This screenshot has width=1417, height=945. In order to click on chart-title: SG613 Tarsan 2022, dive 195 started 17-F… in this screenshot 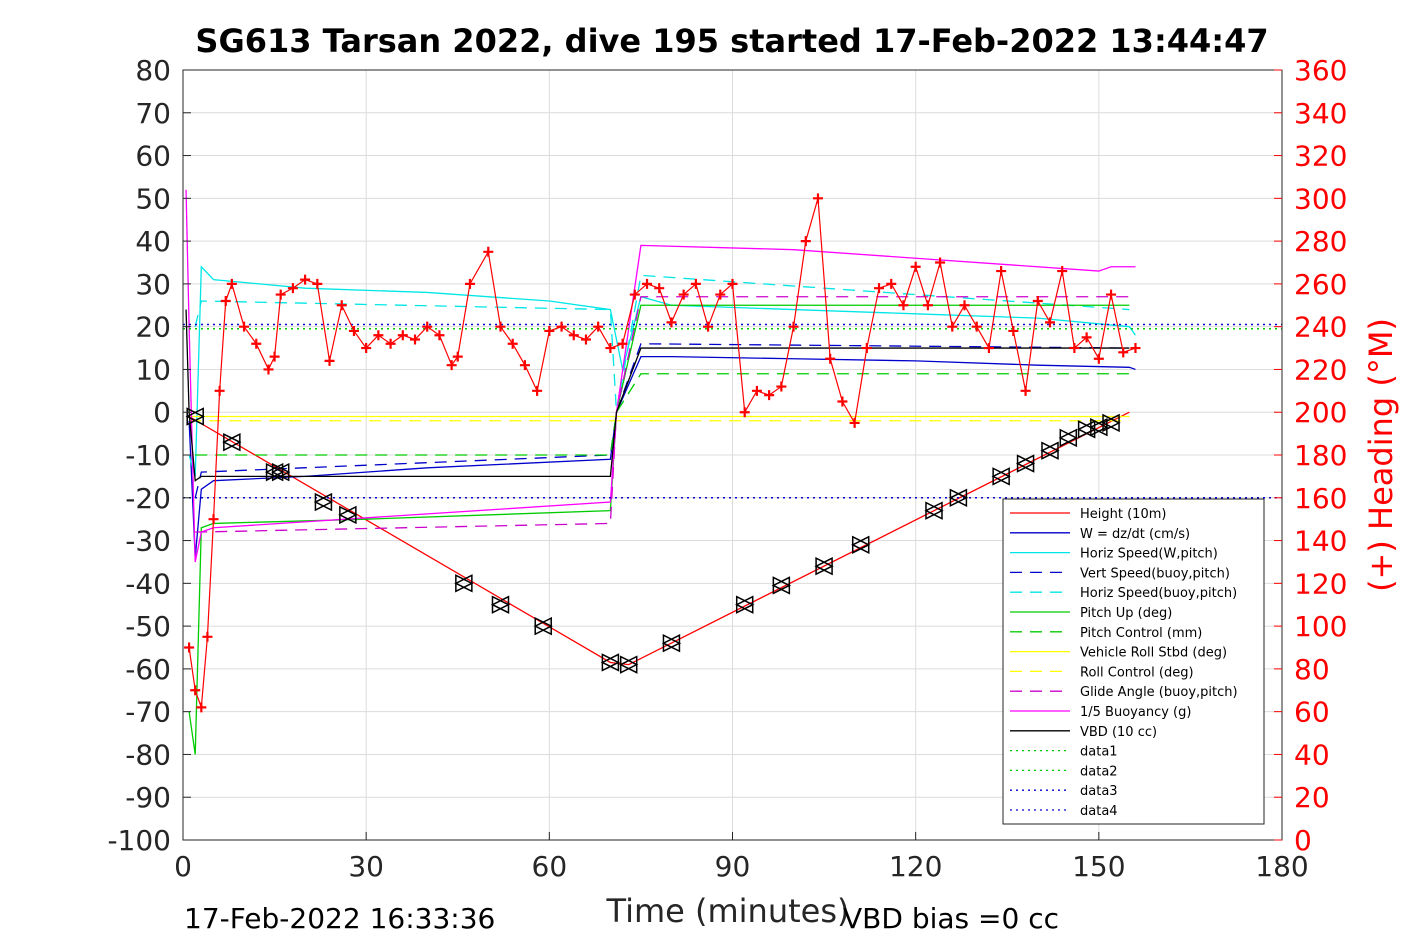, I will do `click(731, 41)`.